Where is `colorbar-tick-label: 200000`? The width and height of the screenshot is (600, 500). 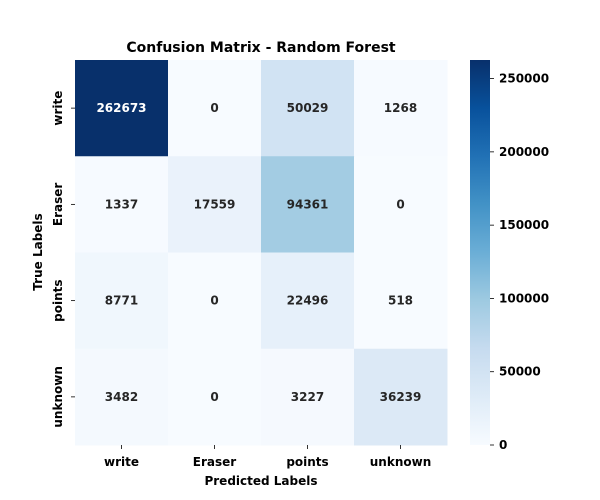 colorbar-tick-label: 200000 is located at coordinates (524, 152).